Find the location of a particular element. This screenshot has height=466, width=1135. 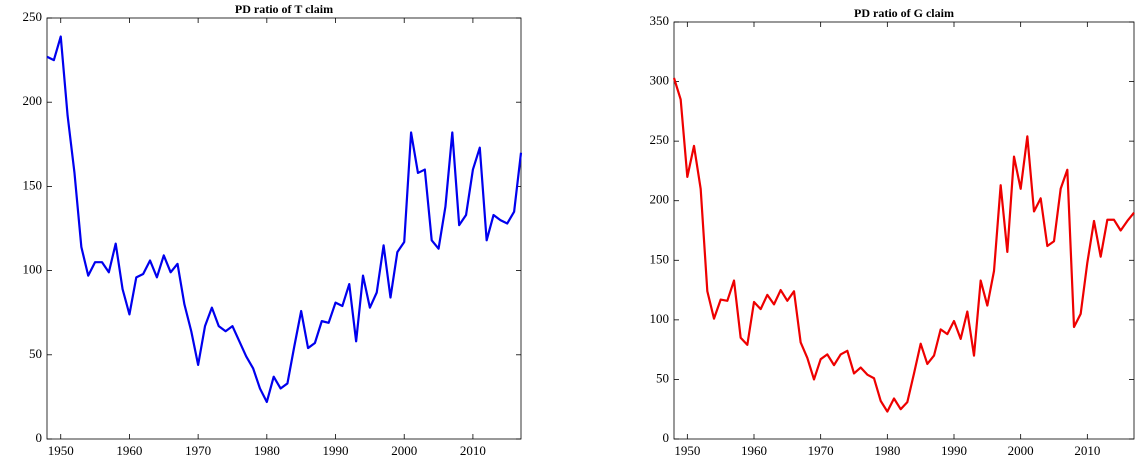

y-tick-label: 350 is located at coordinates (660, 20).